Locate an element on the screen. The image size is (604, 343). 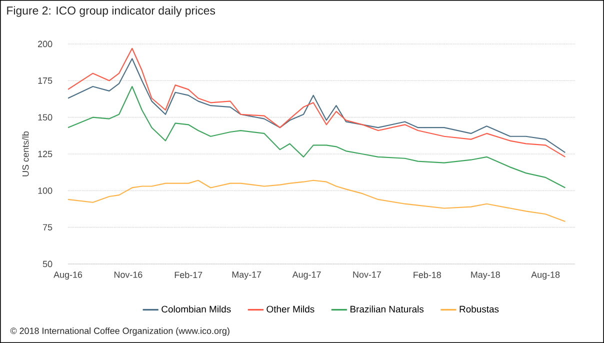
x-tick-label: Aug-18 is located at coordinates (545, 275).